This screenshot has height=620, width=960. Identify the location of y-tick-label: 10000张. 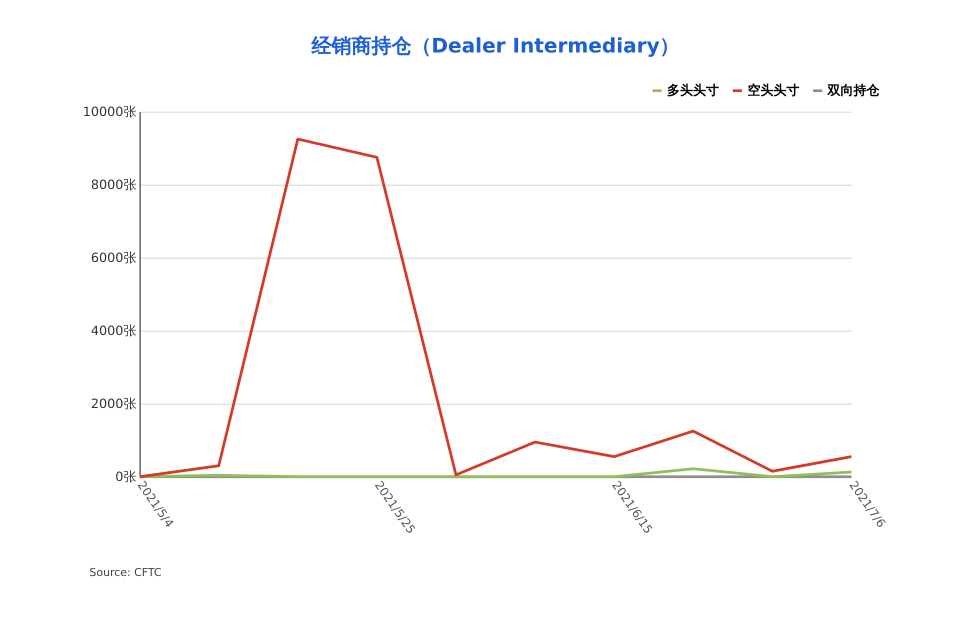
(109, 112).